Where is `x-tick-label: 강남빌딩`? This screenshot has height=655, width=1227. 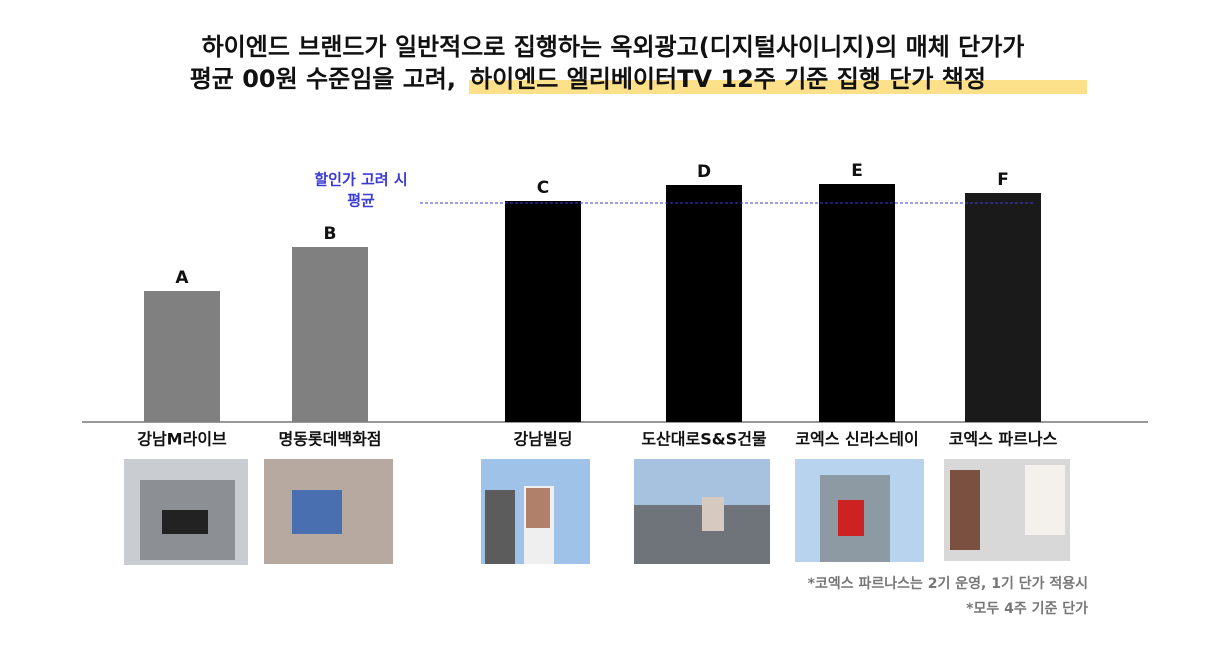
x-tick-label: 강남빌딩 is located at coordinates (543, 439).